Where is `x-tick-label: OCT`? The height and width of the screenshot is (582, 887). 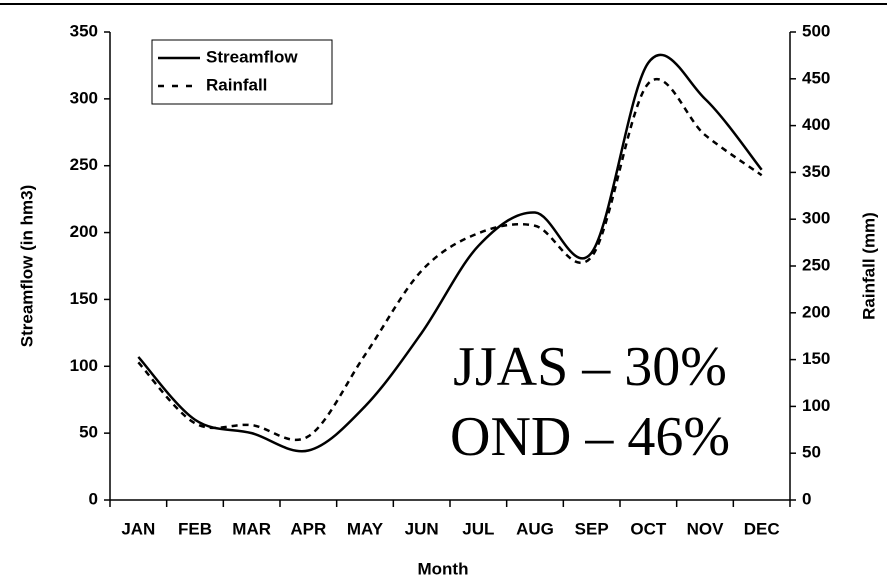 x-tick-label: OCT is located at coordinates (648, 528).